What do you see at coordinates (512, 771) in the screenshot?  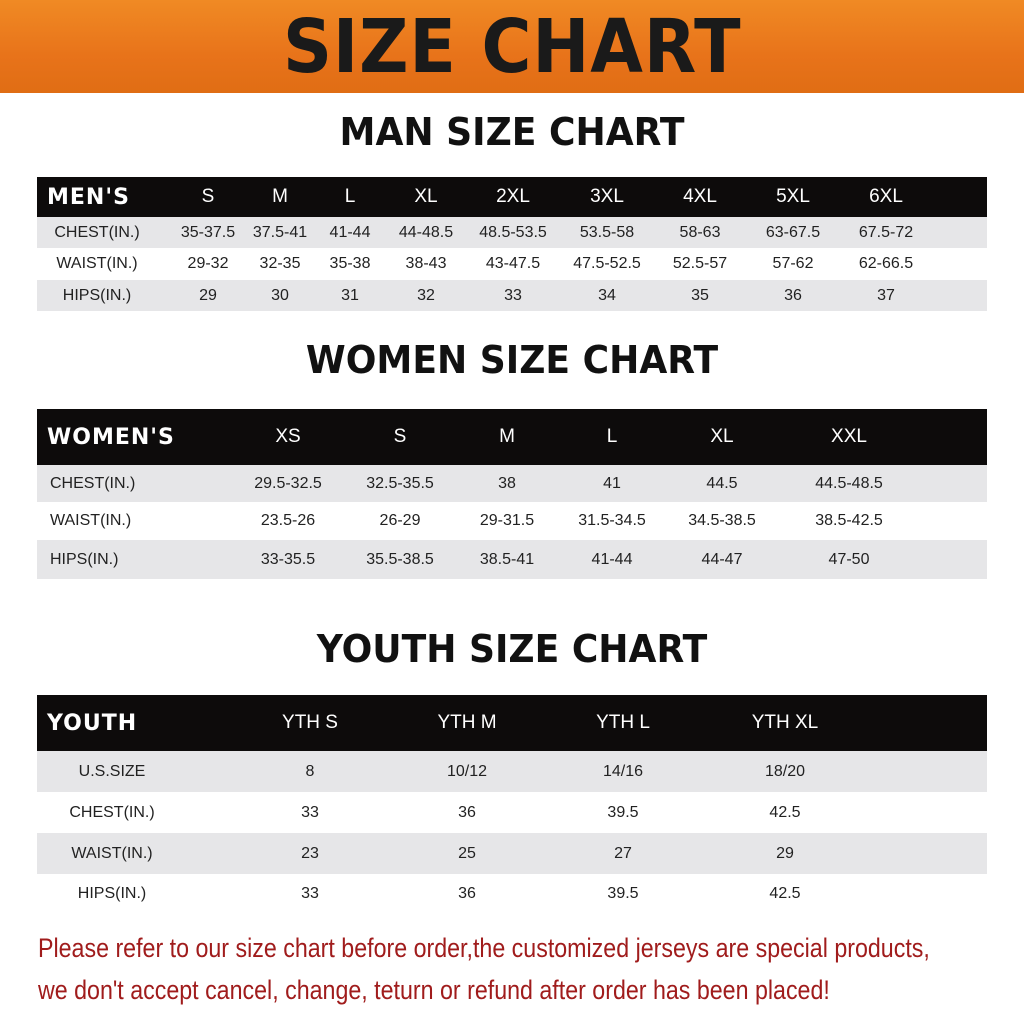 I see `table-row: U.S.SIZE 8 10/12 14/16 18/20` at bounding box center [512, 771].